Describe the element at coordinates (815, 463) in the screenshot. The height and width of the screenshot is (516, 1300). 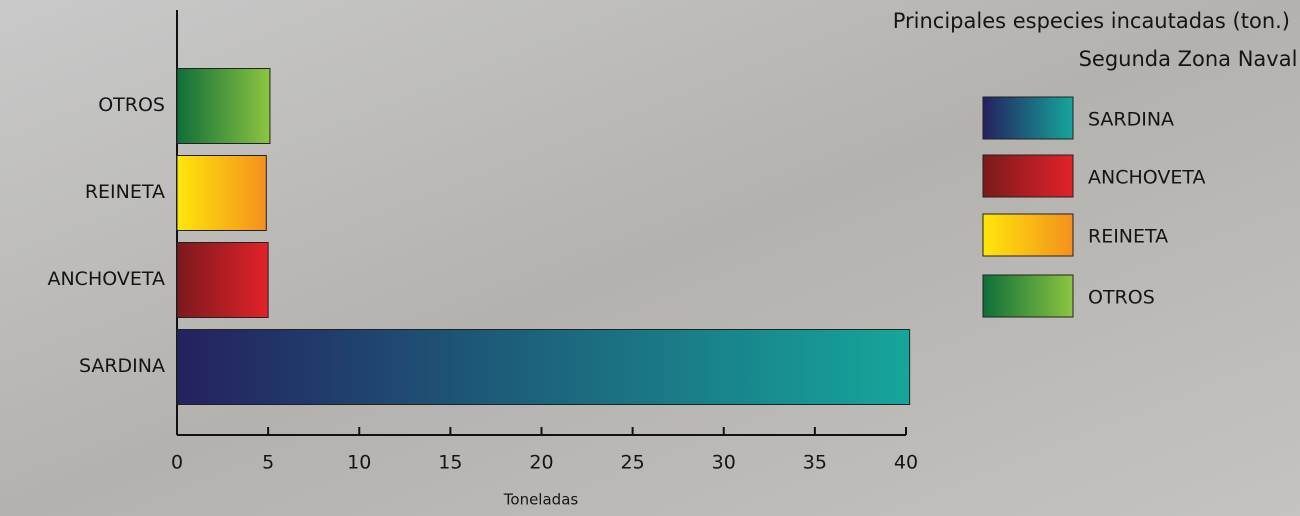
I see `x-tick-label: 35` at that location.